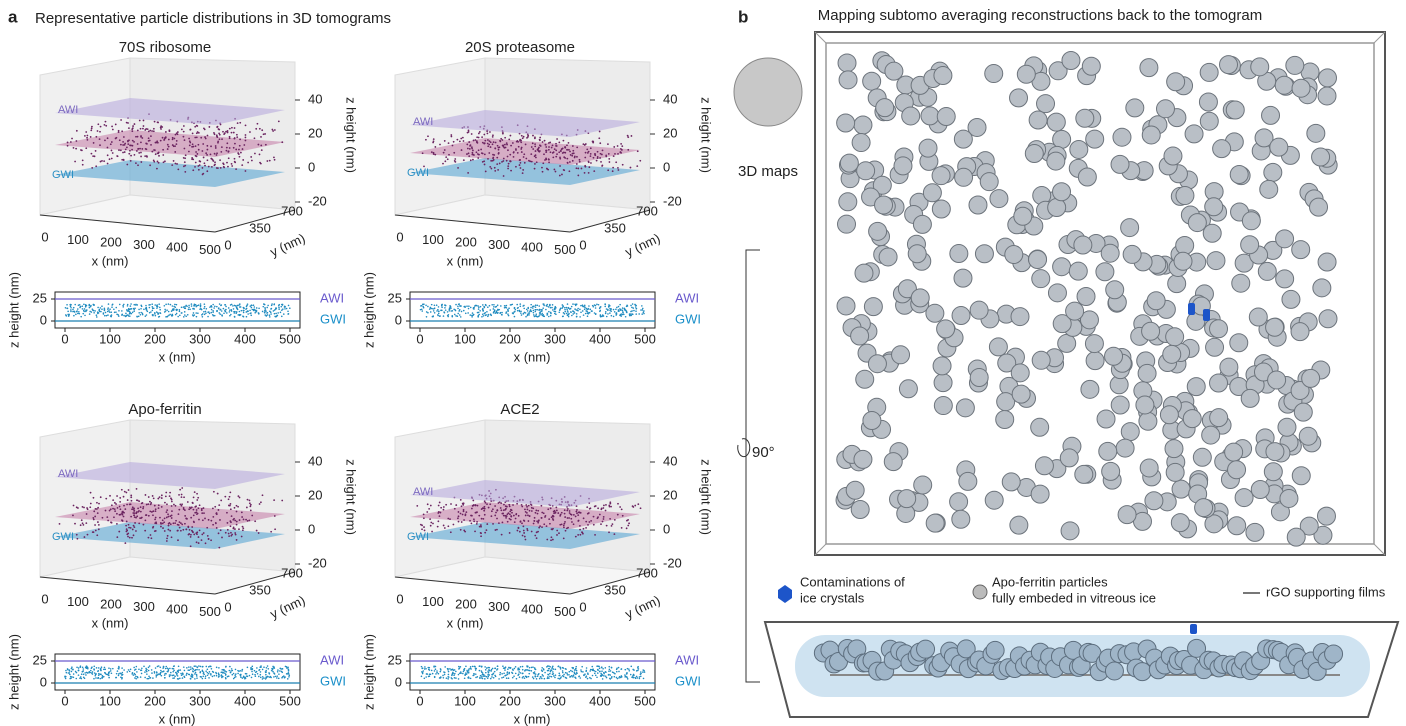 The image size is (1406, 726). Describe the element at coordinates (1074, 597) in the screenshot. I see `legend-text: fully embeded in vitreous ice` at that location.